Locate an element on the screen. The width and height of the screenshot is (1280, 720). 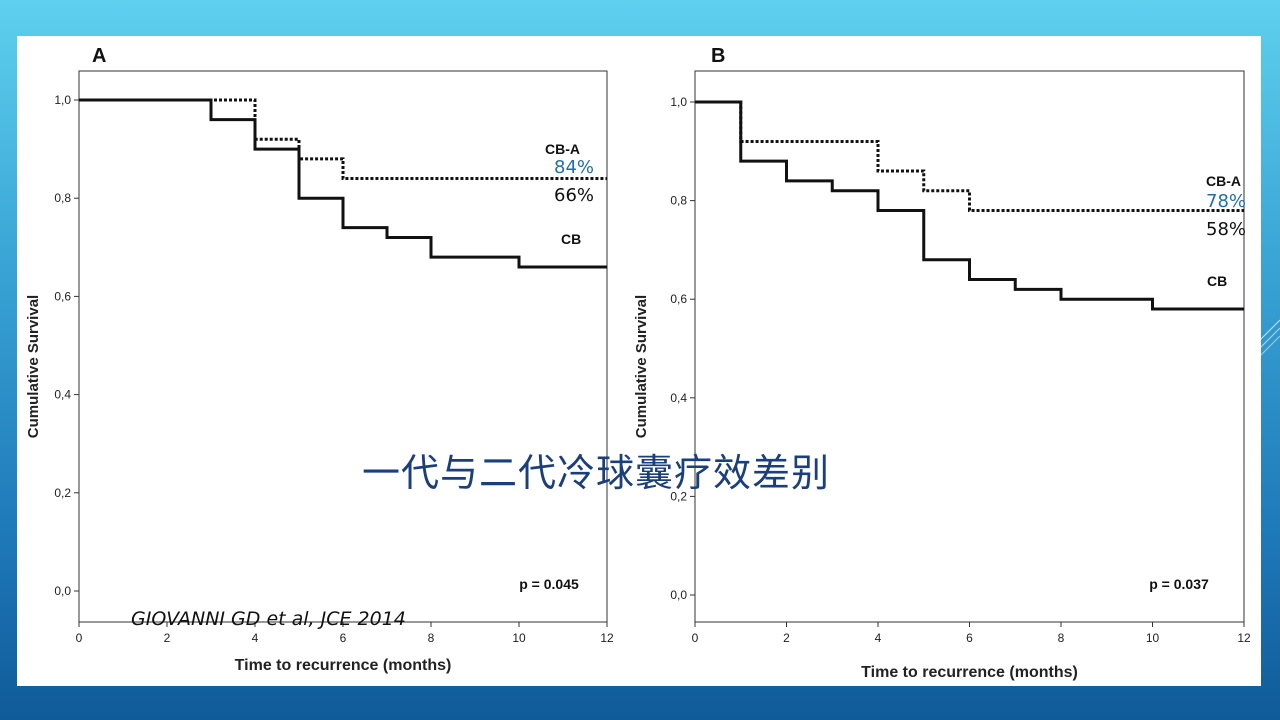
percent-label-cb: 66% is located at coordinates (574, 195).